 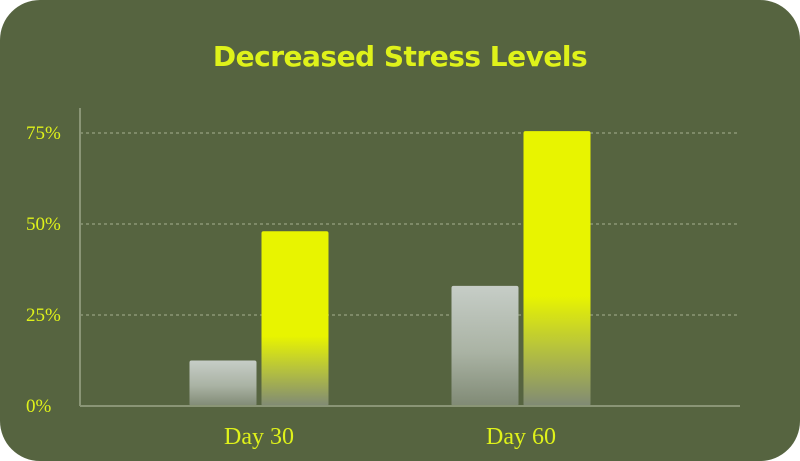 What do you see at coordinates (43, 315) in the screenshot?
I see `y-tick-label: 25%` at bounding box center [43, 315].